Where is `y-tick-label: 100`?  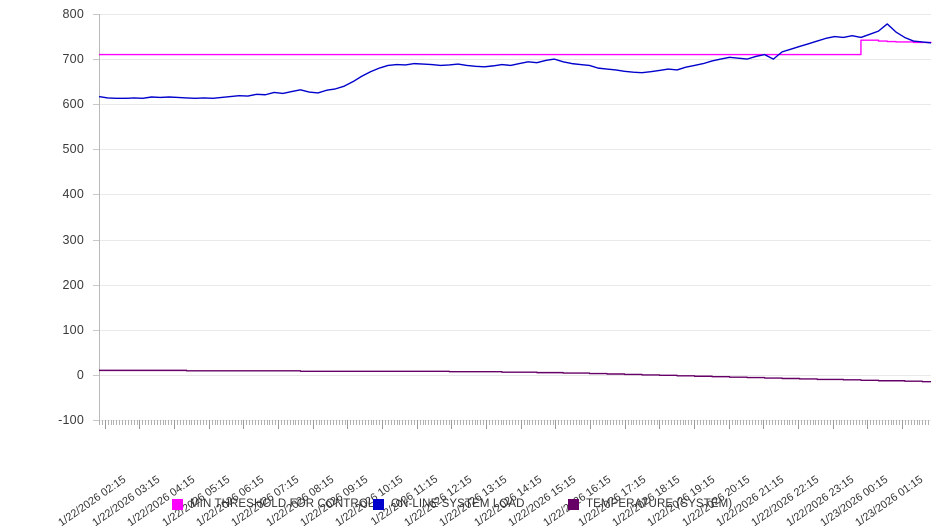 y-tick-label: 100 is located at coordinates (73, 329).